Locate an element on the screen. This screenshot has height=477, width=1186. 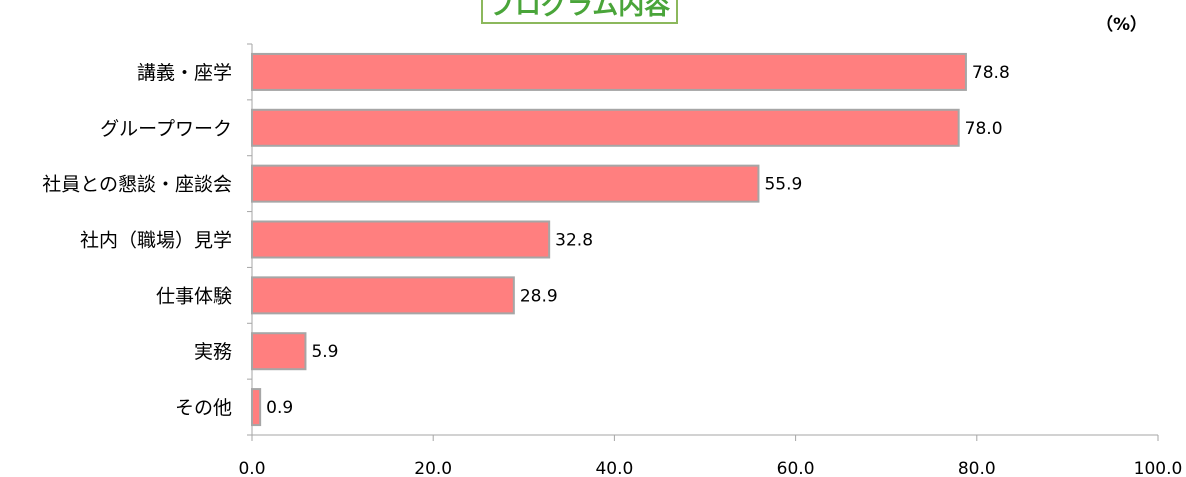
category-label: グループワーク is located at coordinates (166, 129).